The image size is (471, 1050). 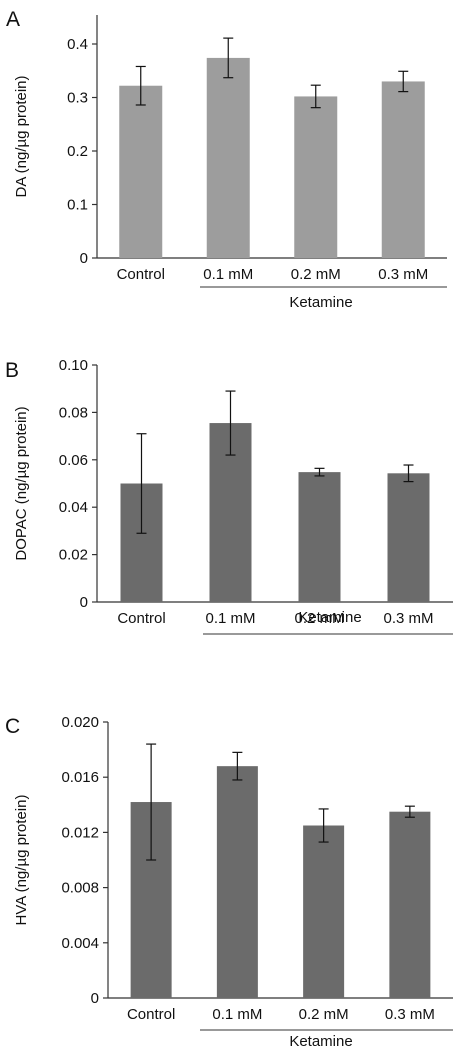 What do you see at coordinates (21, 136) in the screenshot?
I see `y-axis-label: DA (ng/µg protein)` at bounding box center [21, 136].